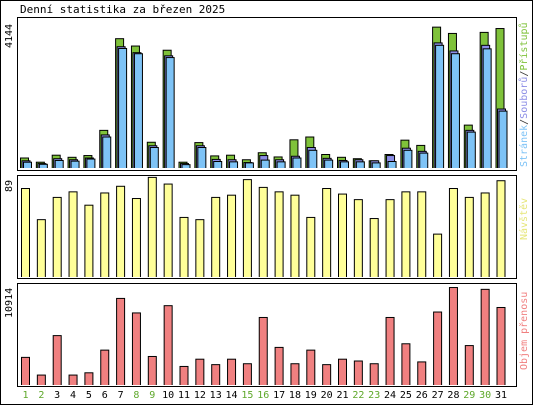 Image resolution: width=533 pixels, height=405 pixels. Describe the element at coordinates (9, 303) in the screenshot. I see `traffic-ymax-label: 10914` at that location.